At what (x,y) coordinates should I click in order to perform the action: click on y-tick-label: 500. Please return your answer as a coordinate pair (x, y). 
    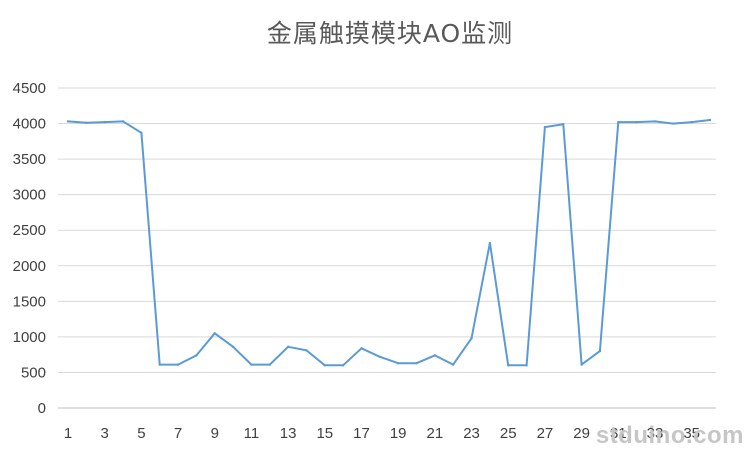
    Looking at the image, I should click on (33, 372).